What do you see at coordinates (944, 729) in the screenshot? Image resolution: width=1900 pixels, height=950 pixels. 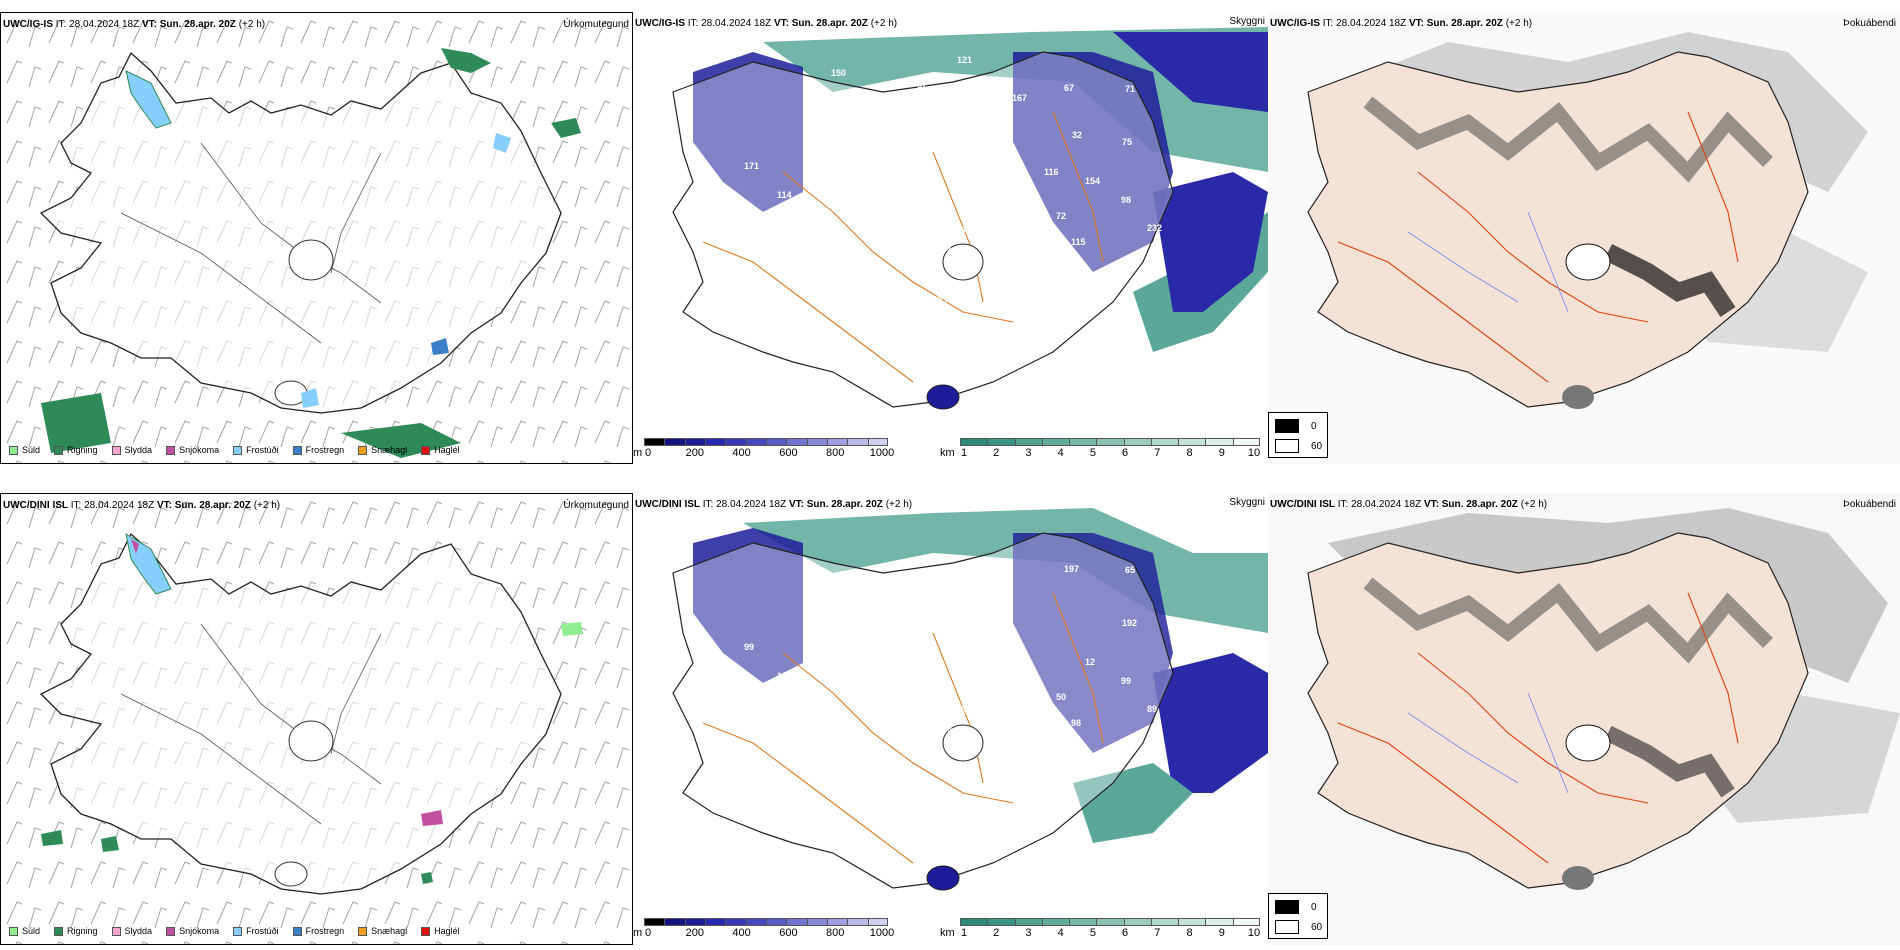 I see `ceiling-value-label: 106` at bounding box center [944, 729].